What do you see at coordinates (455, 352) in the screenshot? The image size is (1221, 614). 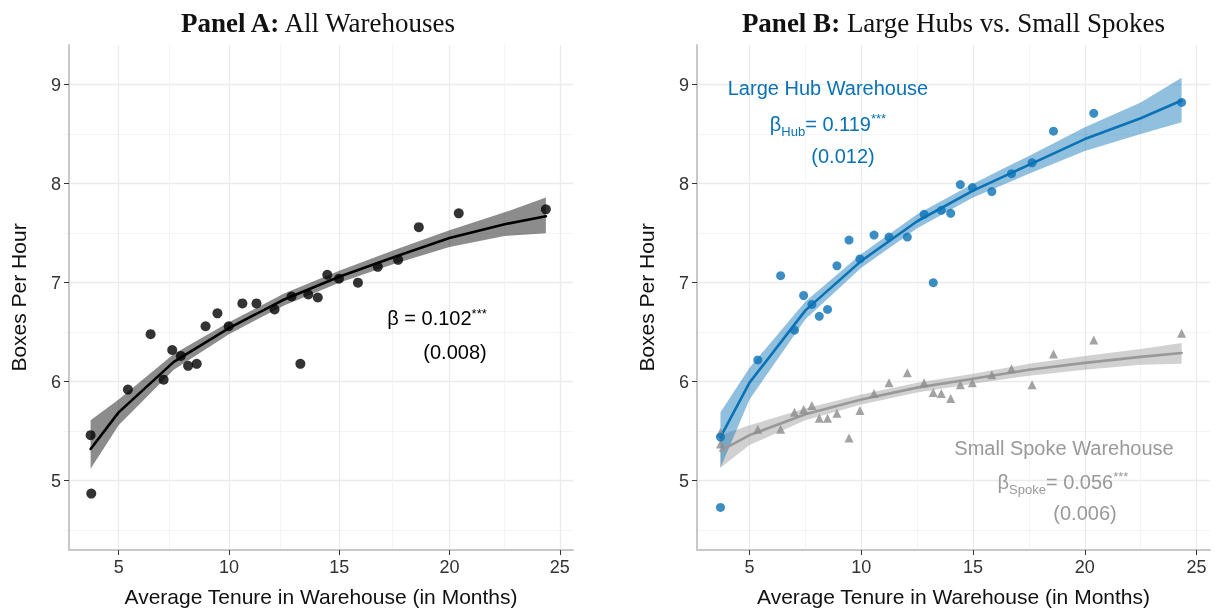 I see `annotation: (0.008)` at bounding box center [455, 352].